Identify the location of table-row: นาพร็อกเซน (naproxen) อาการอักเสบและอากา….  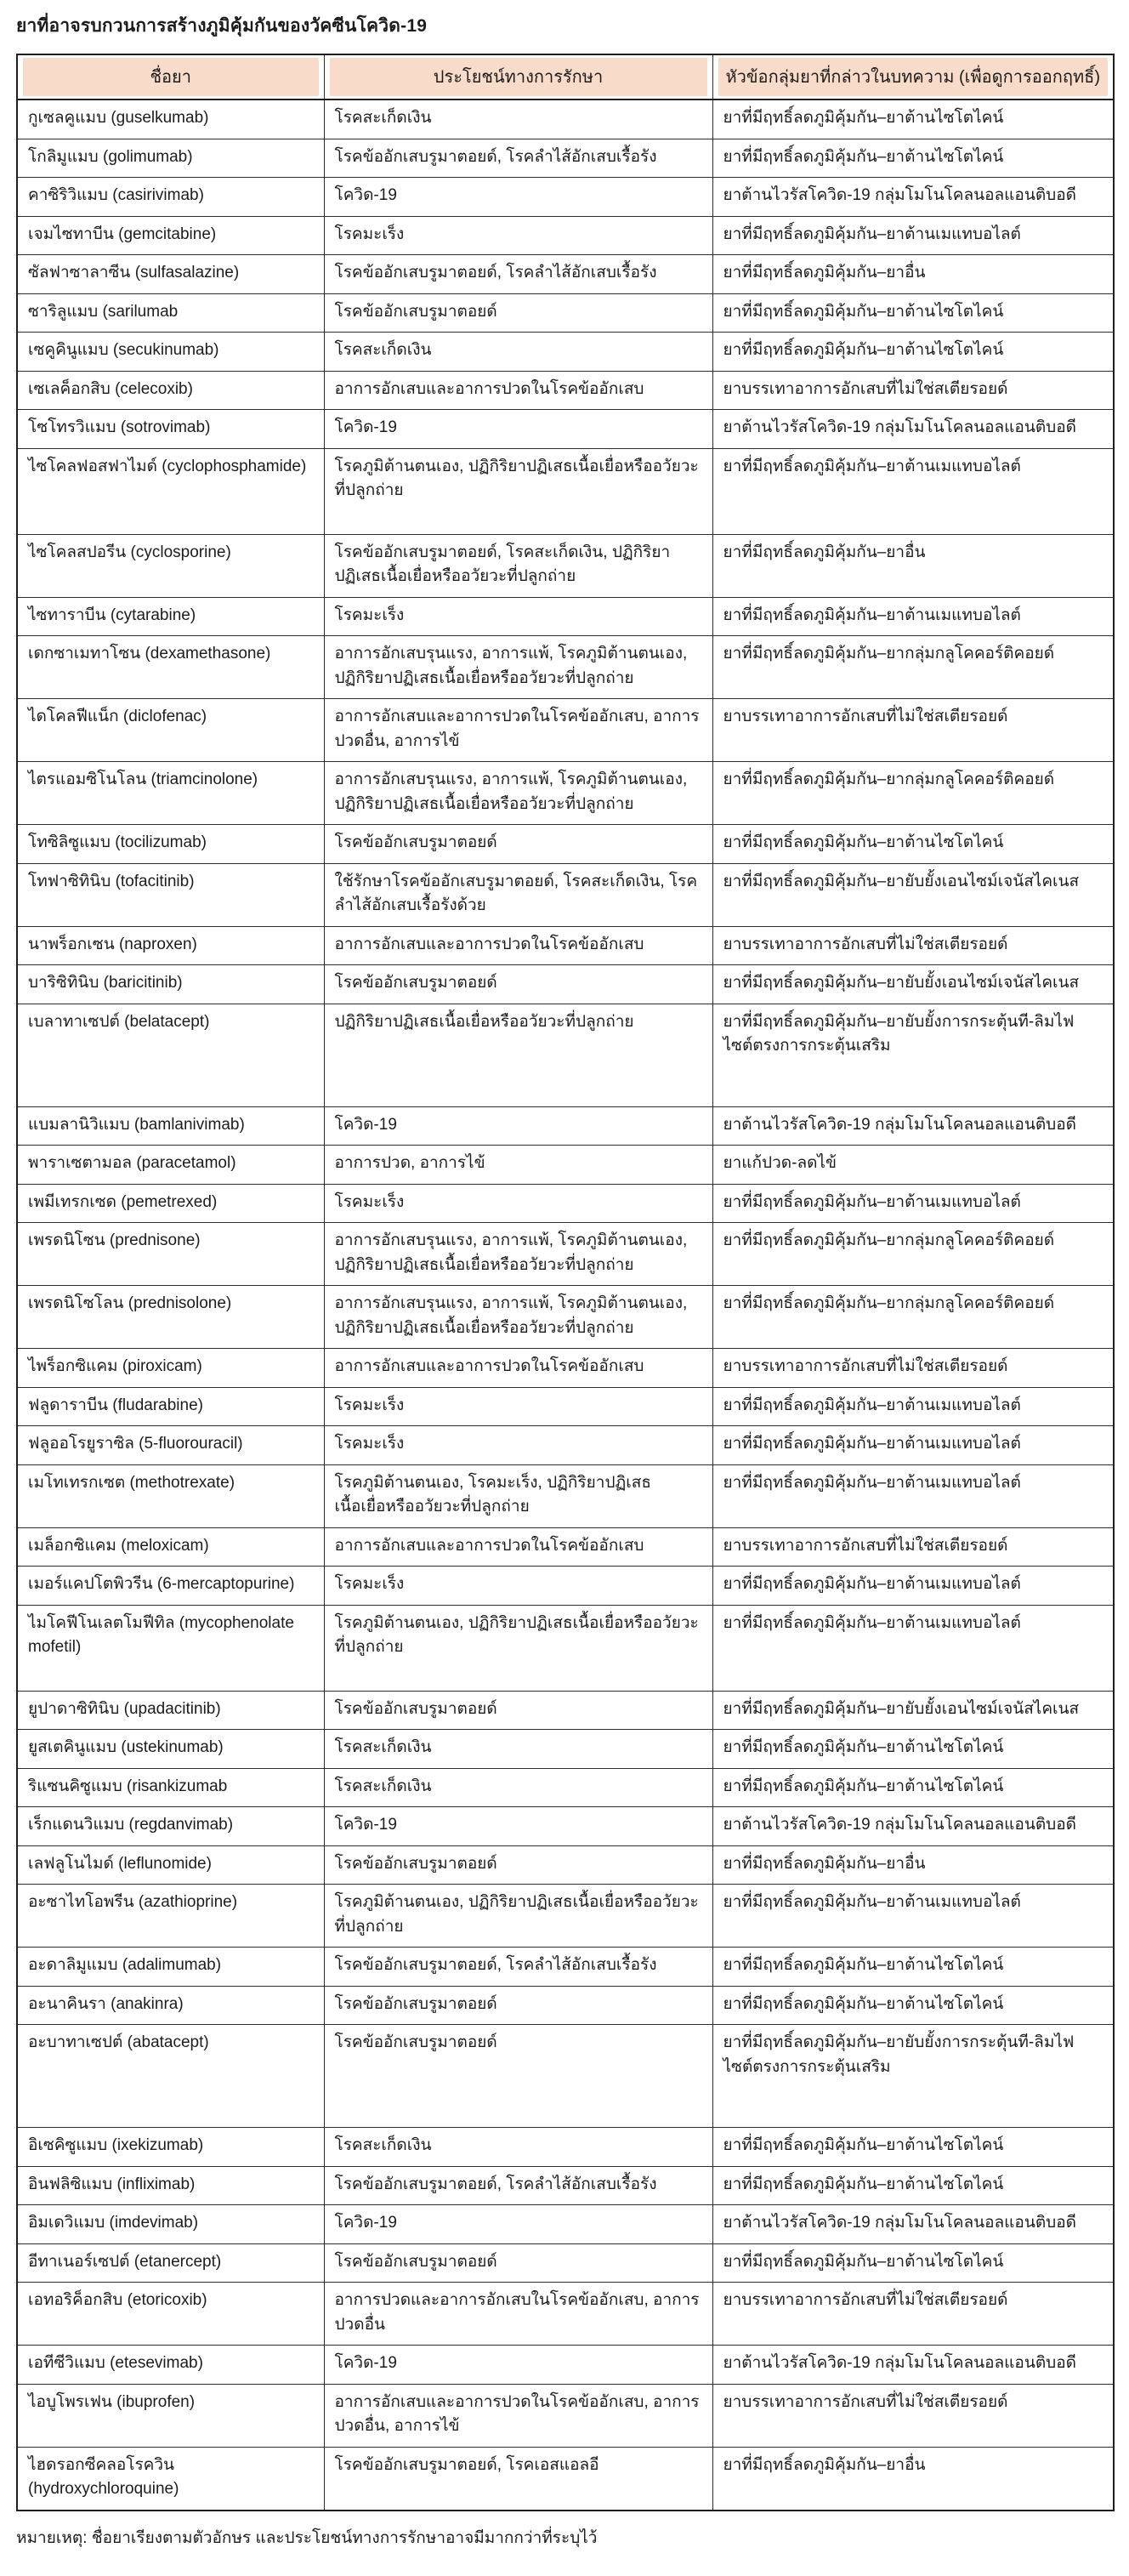
(565, 945).